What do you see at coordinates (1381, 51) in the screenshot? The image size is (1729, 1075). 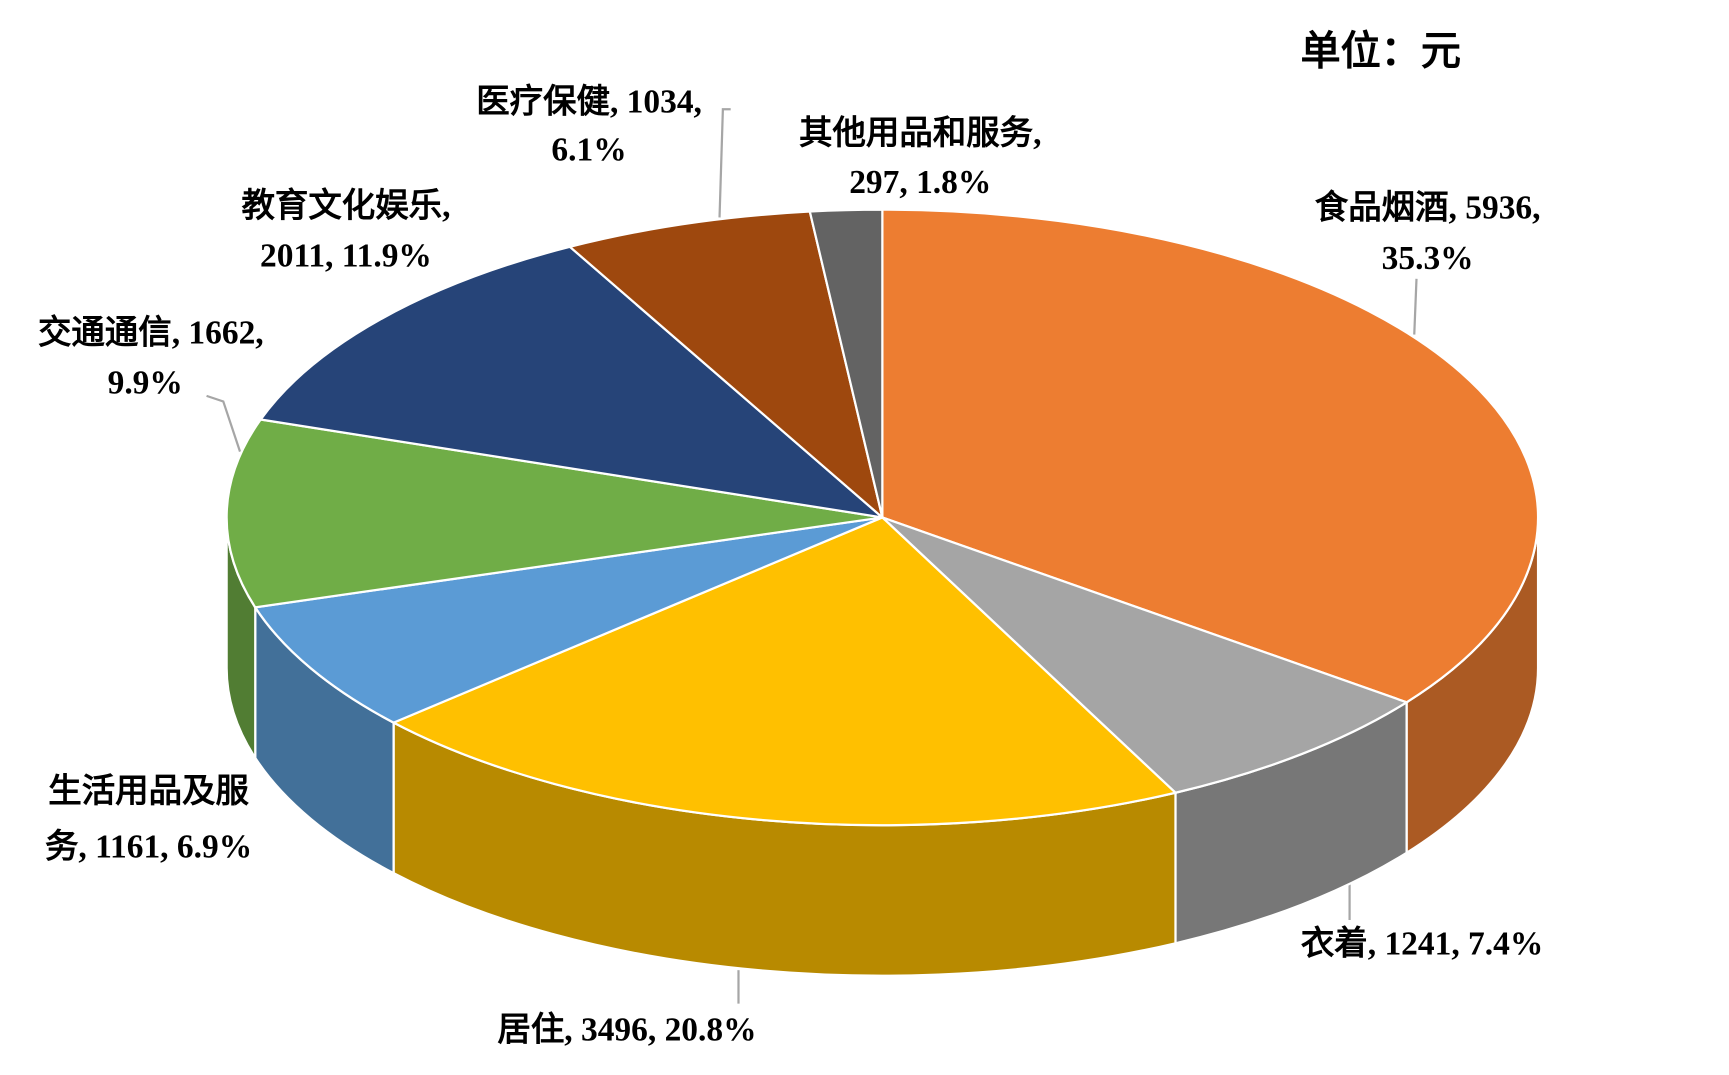 I see `unit-label: 单位：元` at bounding box center [1381, 51].